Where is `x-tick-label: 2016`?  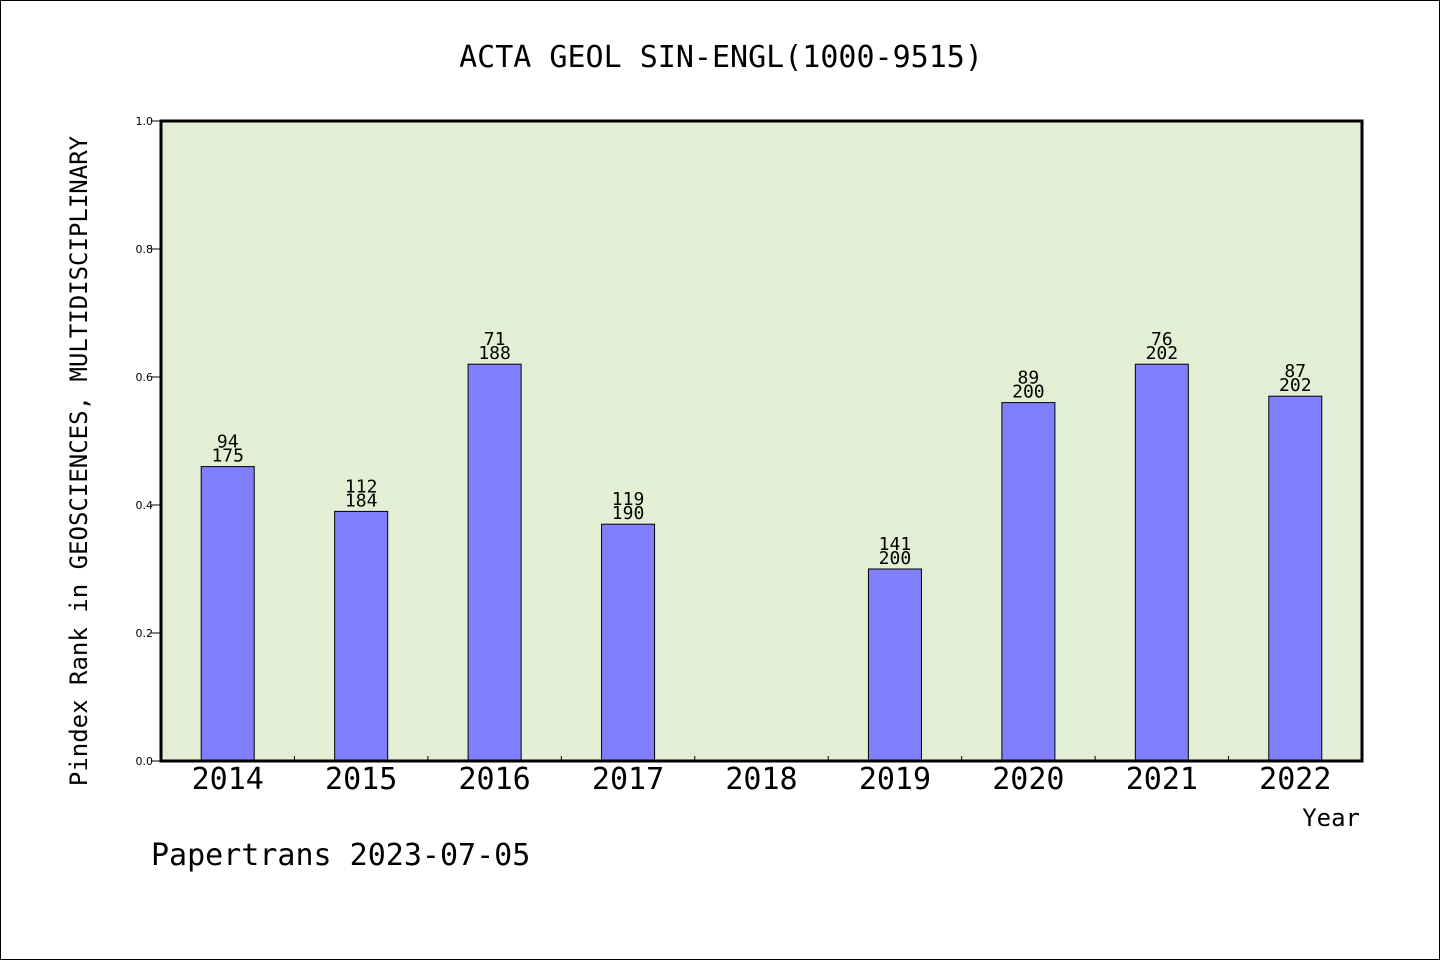
x-tick-label: 2016 is located at coordinates (494, 779).